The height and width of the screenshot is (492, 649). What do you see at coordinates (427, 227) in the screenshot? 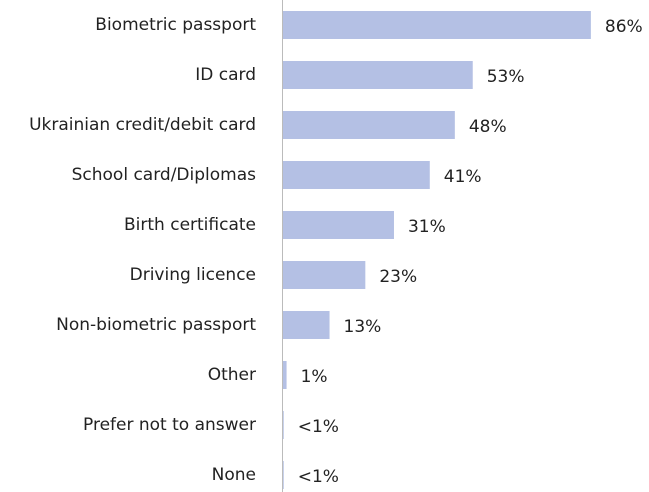
I see `value-label: 31%` at bounding box center [427, 227].